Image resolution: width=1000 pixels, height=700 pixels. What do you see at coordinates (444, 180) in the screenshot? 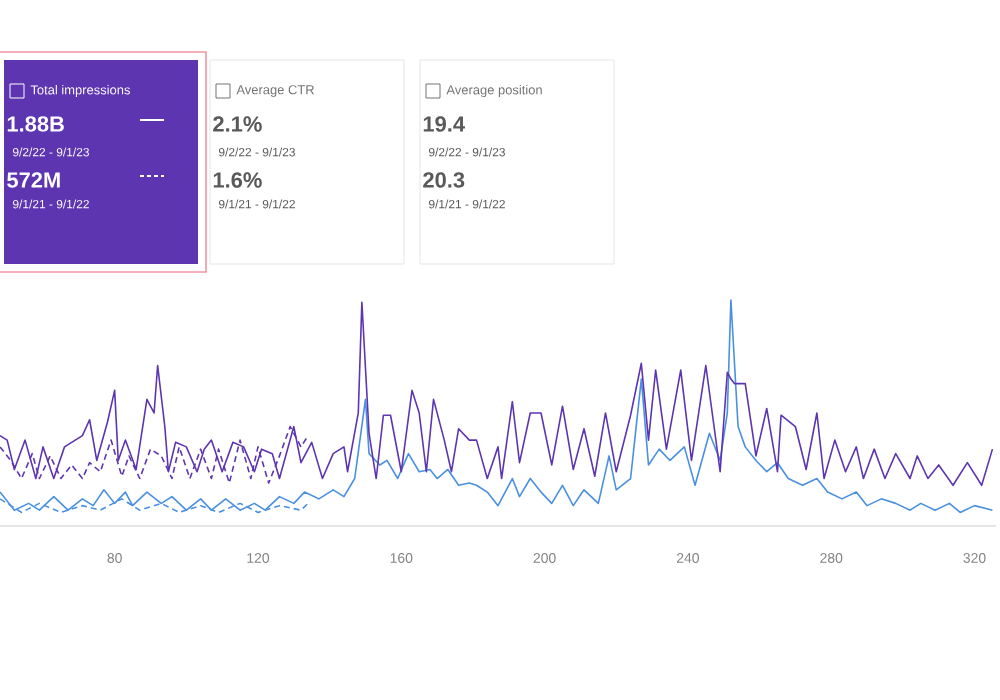
I see `text: 20.3` at bounding box center [444, 180].